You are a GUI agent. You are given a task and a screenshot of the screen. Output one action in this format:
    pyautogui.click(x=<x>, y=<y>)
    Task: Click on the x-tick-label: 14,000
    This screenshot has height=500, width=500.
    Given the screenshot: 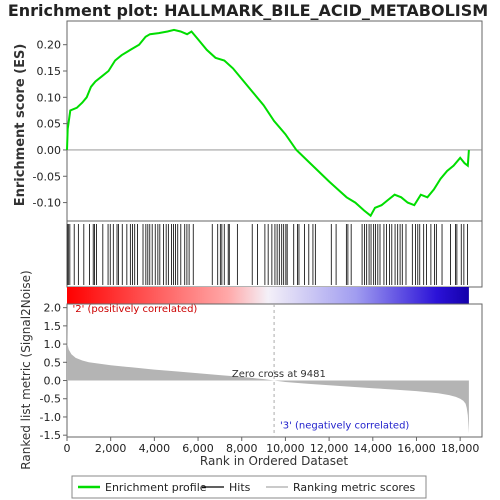 What is the action you would take?
    pyautogui.click(x=373, y=448)
    